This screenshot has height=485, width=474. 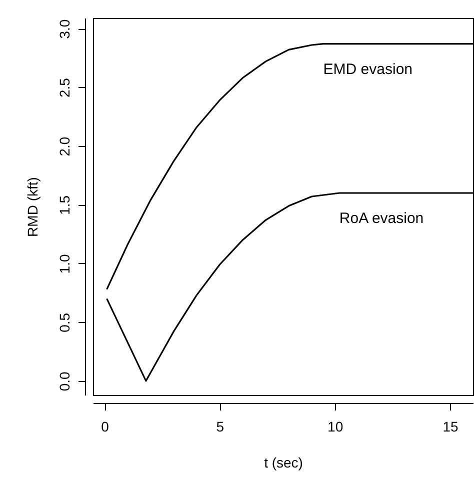 What do you see at coordinates (64, 146) in the screenshot?
I see `y-tick-label: 2.0` at bounding box center [64, 146].